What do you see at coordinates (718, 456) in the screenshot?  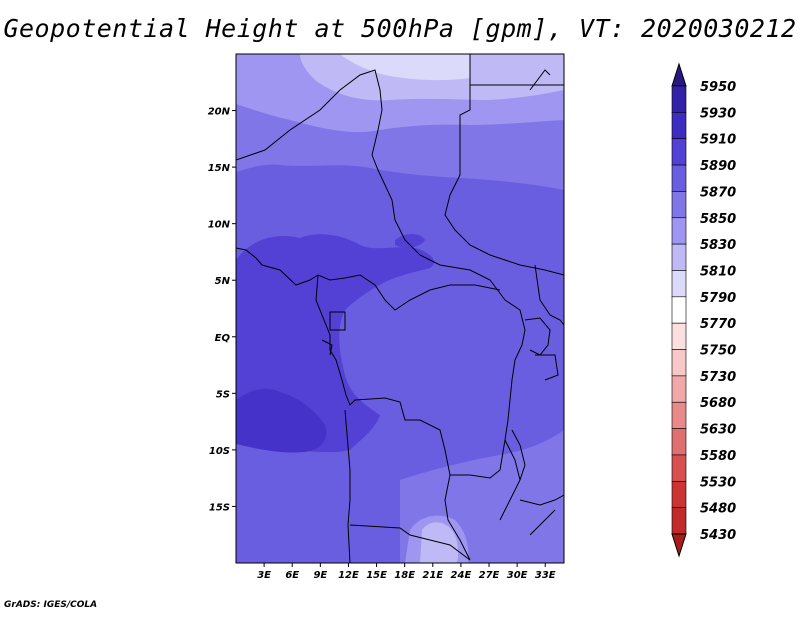 I see `colorbar-label: 5580` at bounding box center [718, 456].